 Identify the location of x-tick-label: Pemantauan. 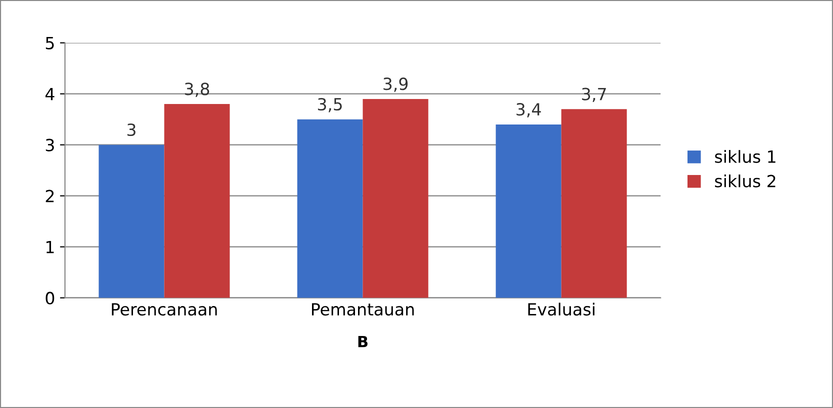
(363, 309).